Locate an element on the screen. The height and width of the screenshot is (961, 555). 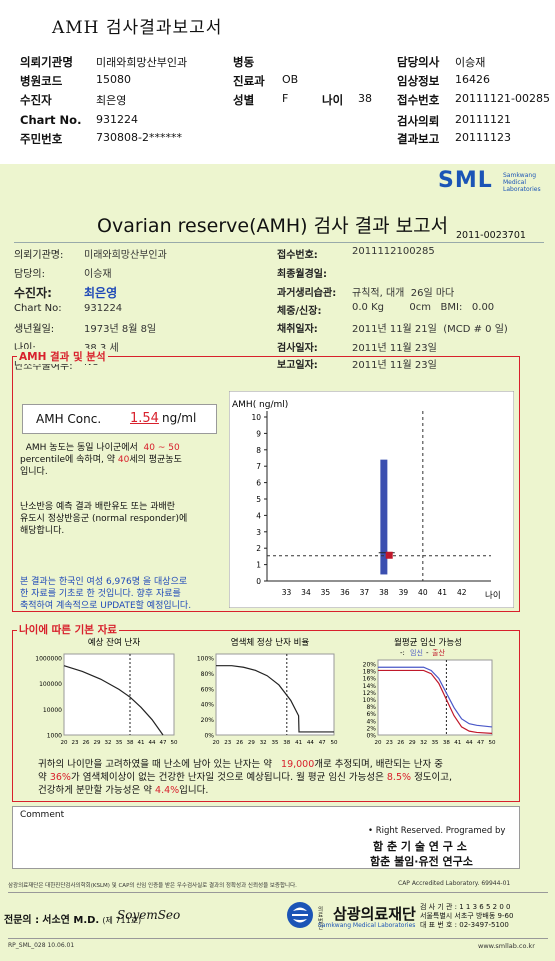
header-label: 수진자 is located at coordinates (36, 100).